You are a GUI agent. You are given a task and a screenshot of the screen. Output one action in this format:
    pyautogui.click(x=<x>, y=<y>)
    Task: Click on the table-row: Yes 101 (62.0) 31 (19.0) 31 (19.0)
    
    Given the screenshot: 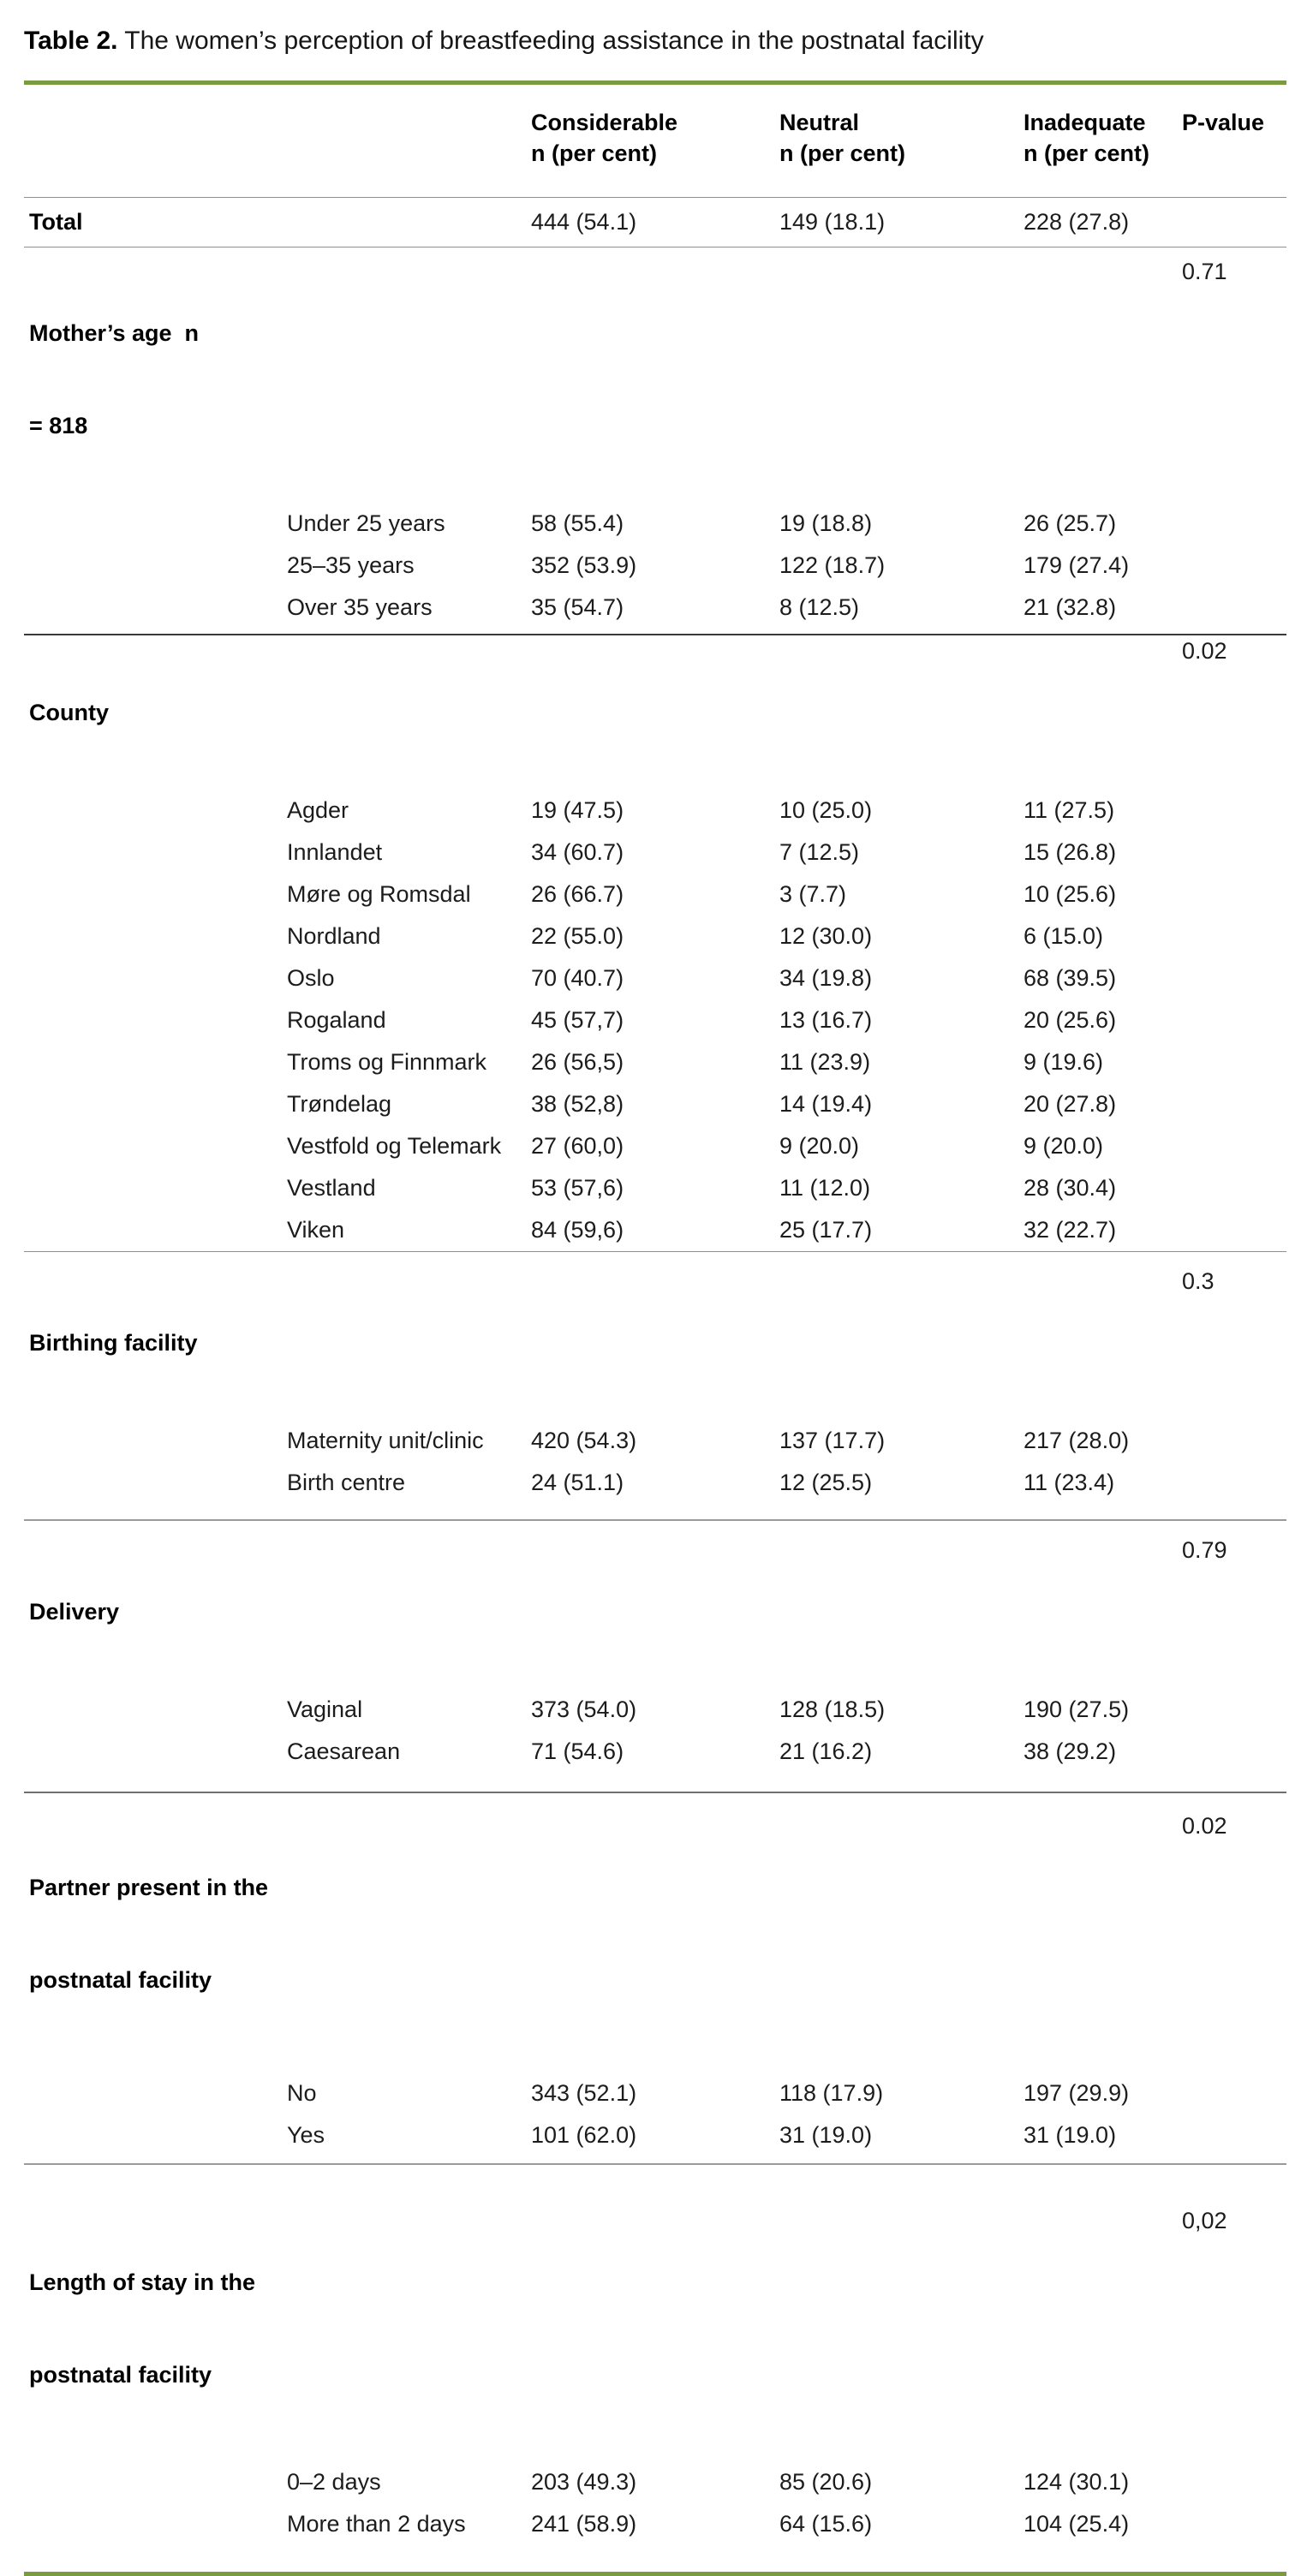 What is the action you would take?
    pyautogui.click(x=655, y=2135)
    